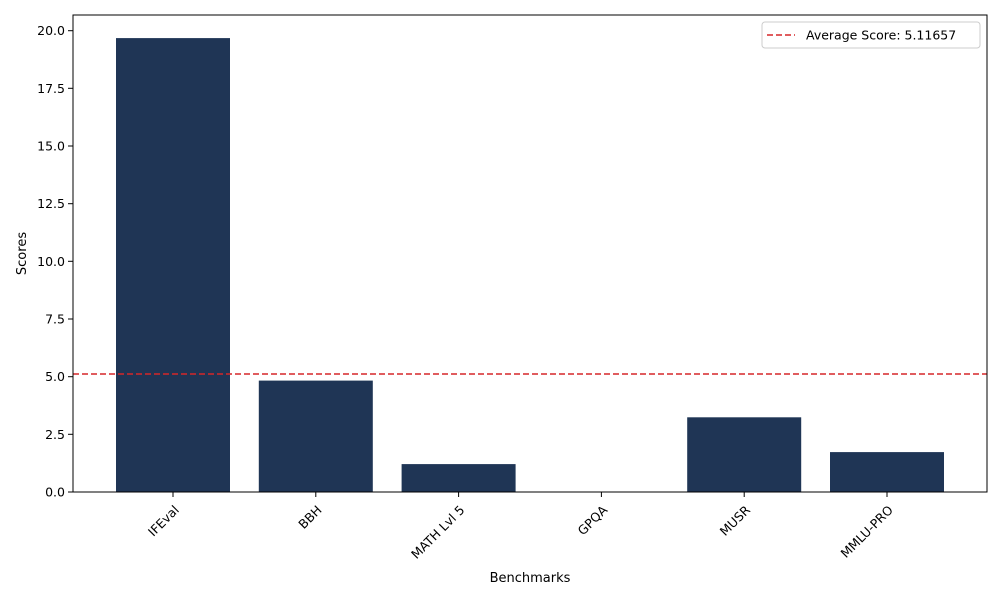  I want to click on y-tick-label: 7.5, so click(55, 319).